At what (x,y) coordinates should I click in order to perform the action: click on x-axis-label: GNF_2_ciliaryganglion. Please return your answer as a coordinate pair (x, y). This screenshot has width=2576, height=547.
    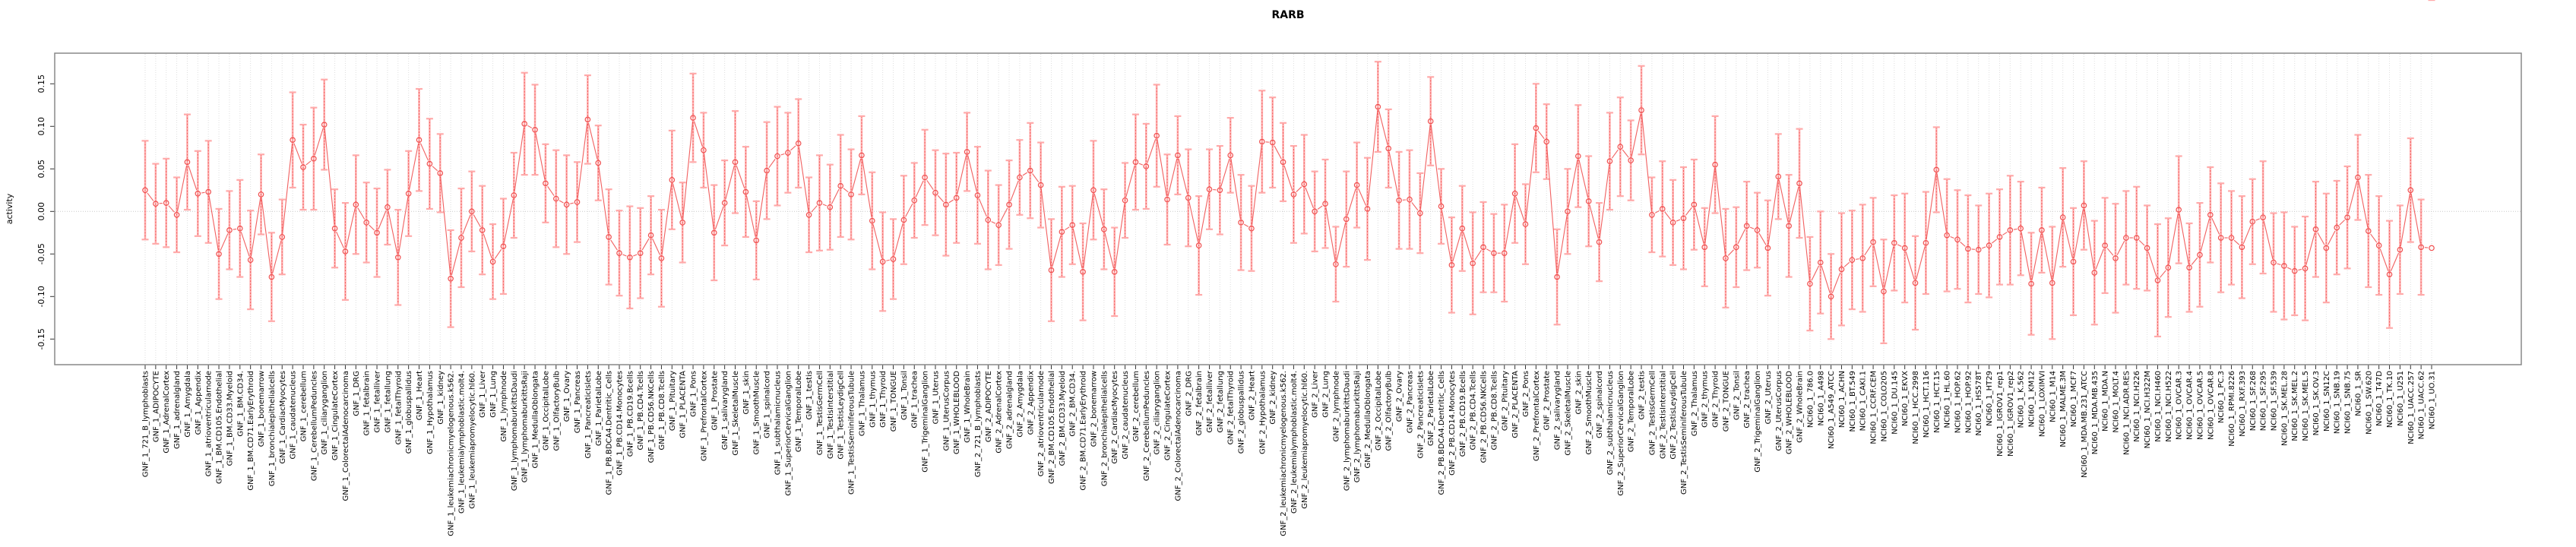
    Looking at the image, I should click on (1158, 413).